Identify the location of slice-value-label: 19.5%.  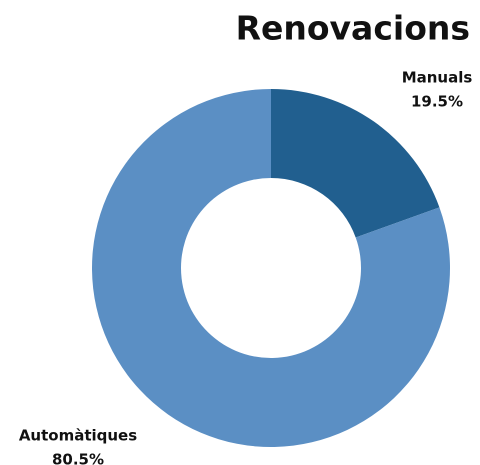
(437, 102).